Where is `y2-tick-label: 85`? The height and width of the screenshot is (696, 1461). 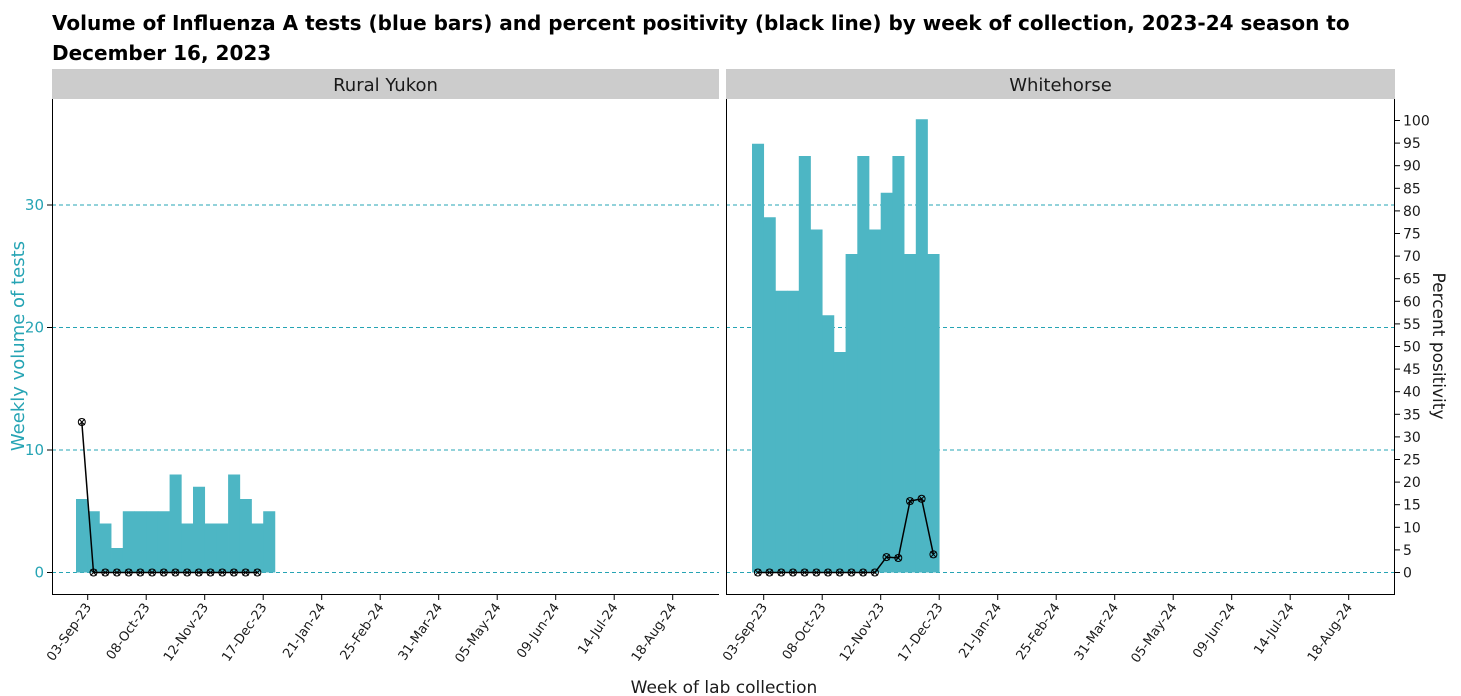 y2-tick-label: 85 is located at coordinates (1412, 189).